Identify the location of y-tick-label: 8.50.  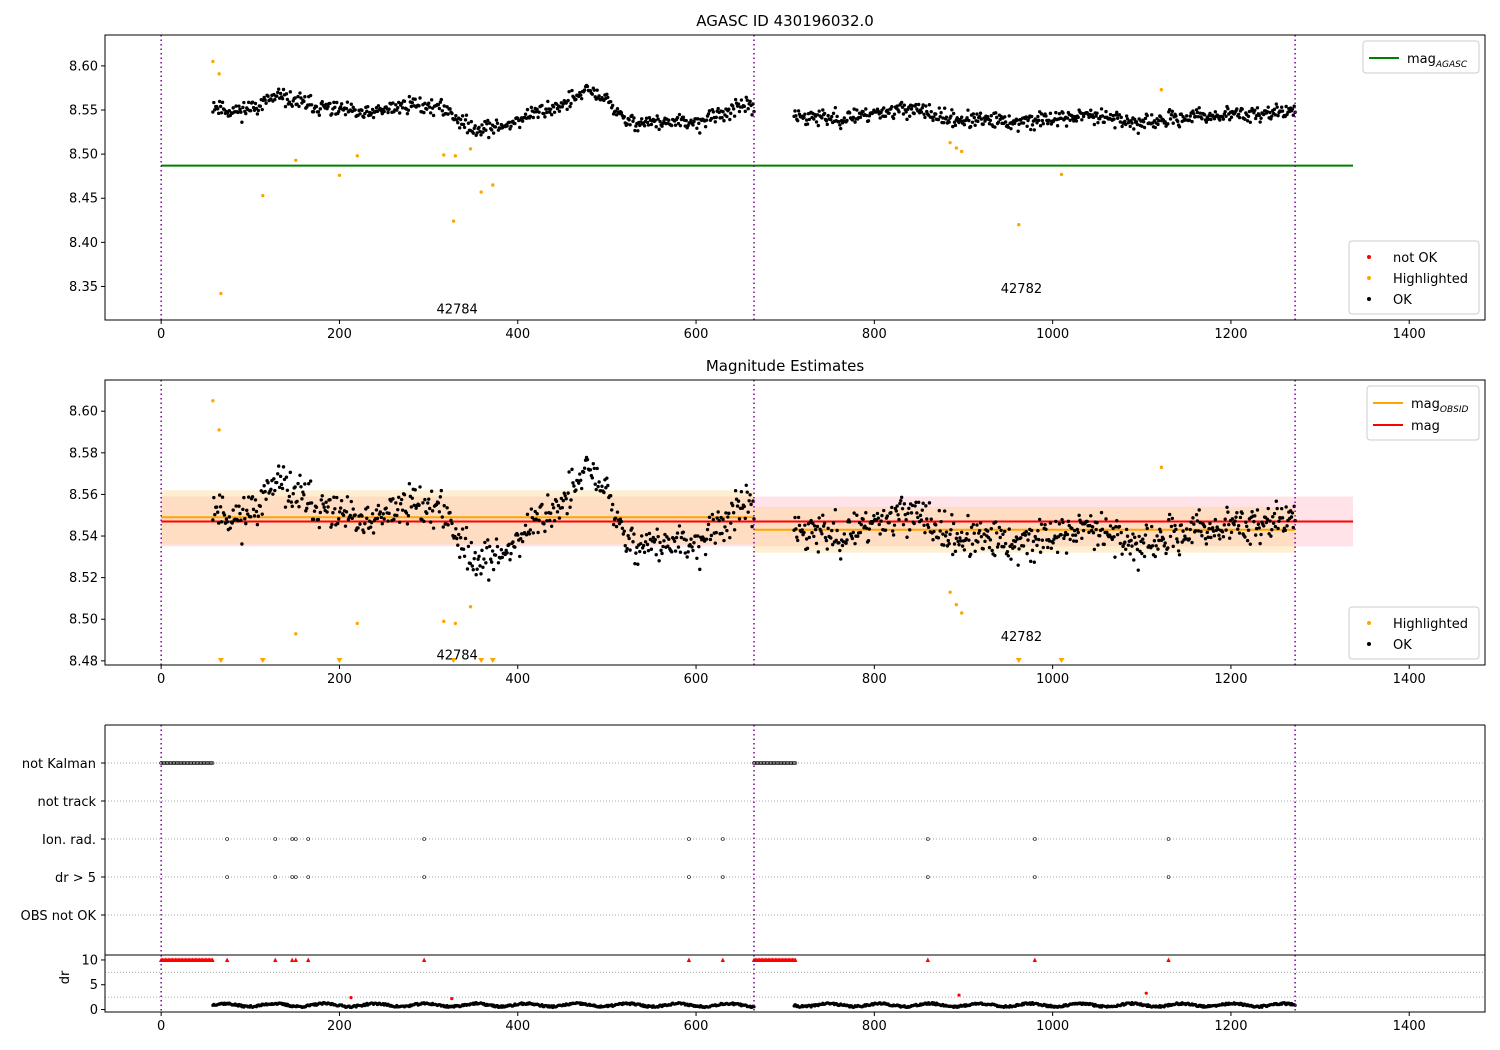
(83, 155).